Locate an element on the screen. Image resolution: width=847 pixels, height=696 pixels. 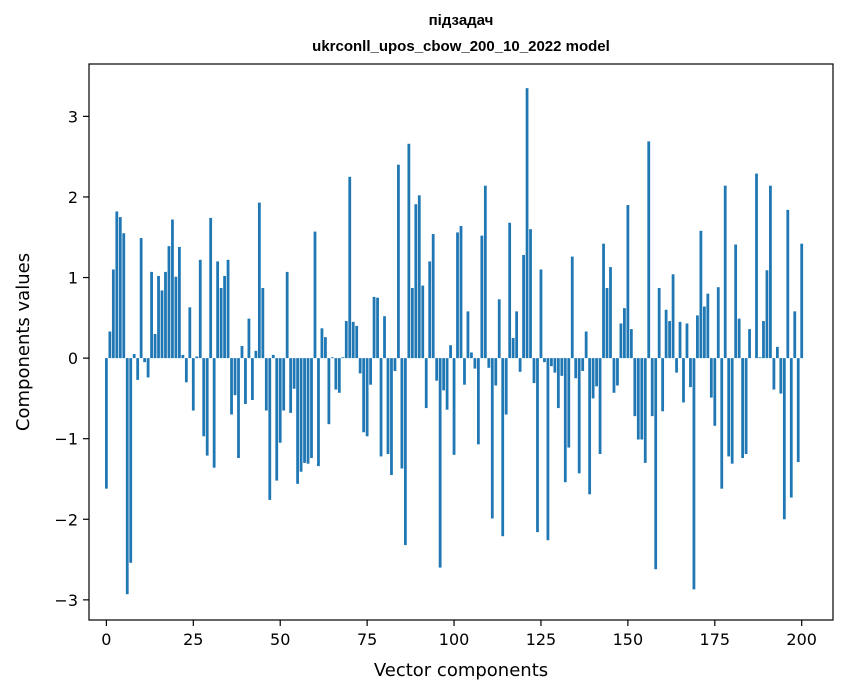
y-tick-label--2: −2 is located at coordinates (66, 519).